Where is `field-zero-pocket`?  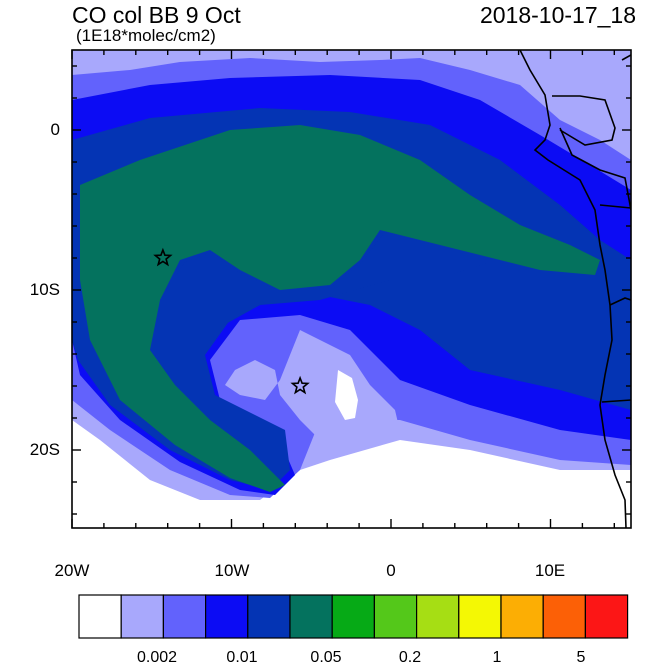 field-zero-pocket is located at coordinates (346, 395).